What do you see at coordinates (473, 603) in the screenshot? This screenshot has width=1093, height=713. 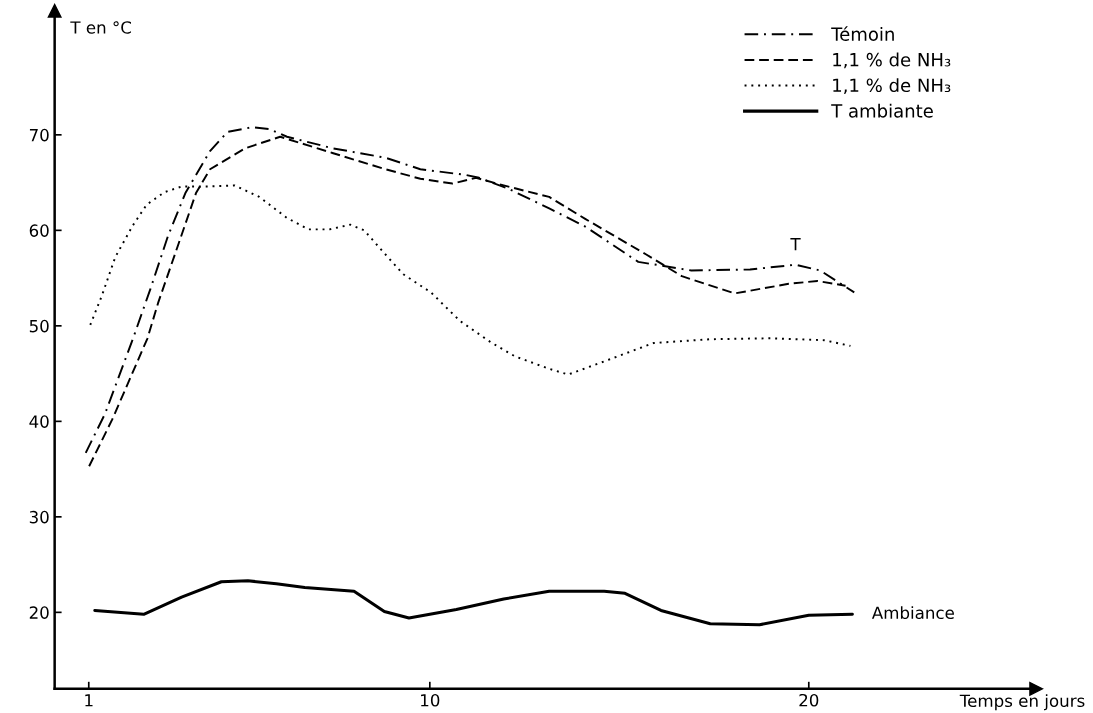 I see `line-series` at bounding box center [473, 603].